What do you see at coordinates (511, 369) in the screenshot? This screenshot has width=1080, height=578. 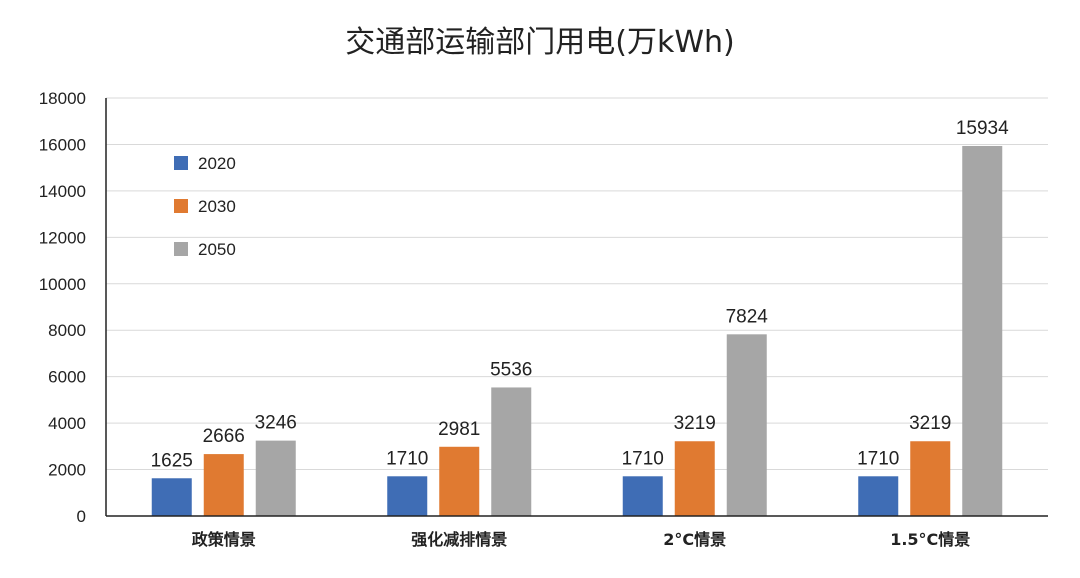 I see `data-label: 5536` at bounding box center [511, 369].